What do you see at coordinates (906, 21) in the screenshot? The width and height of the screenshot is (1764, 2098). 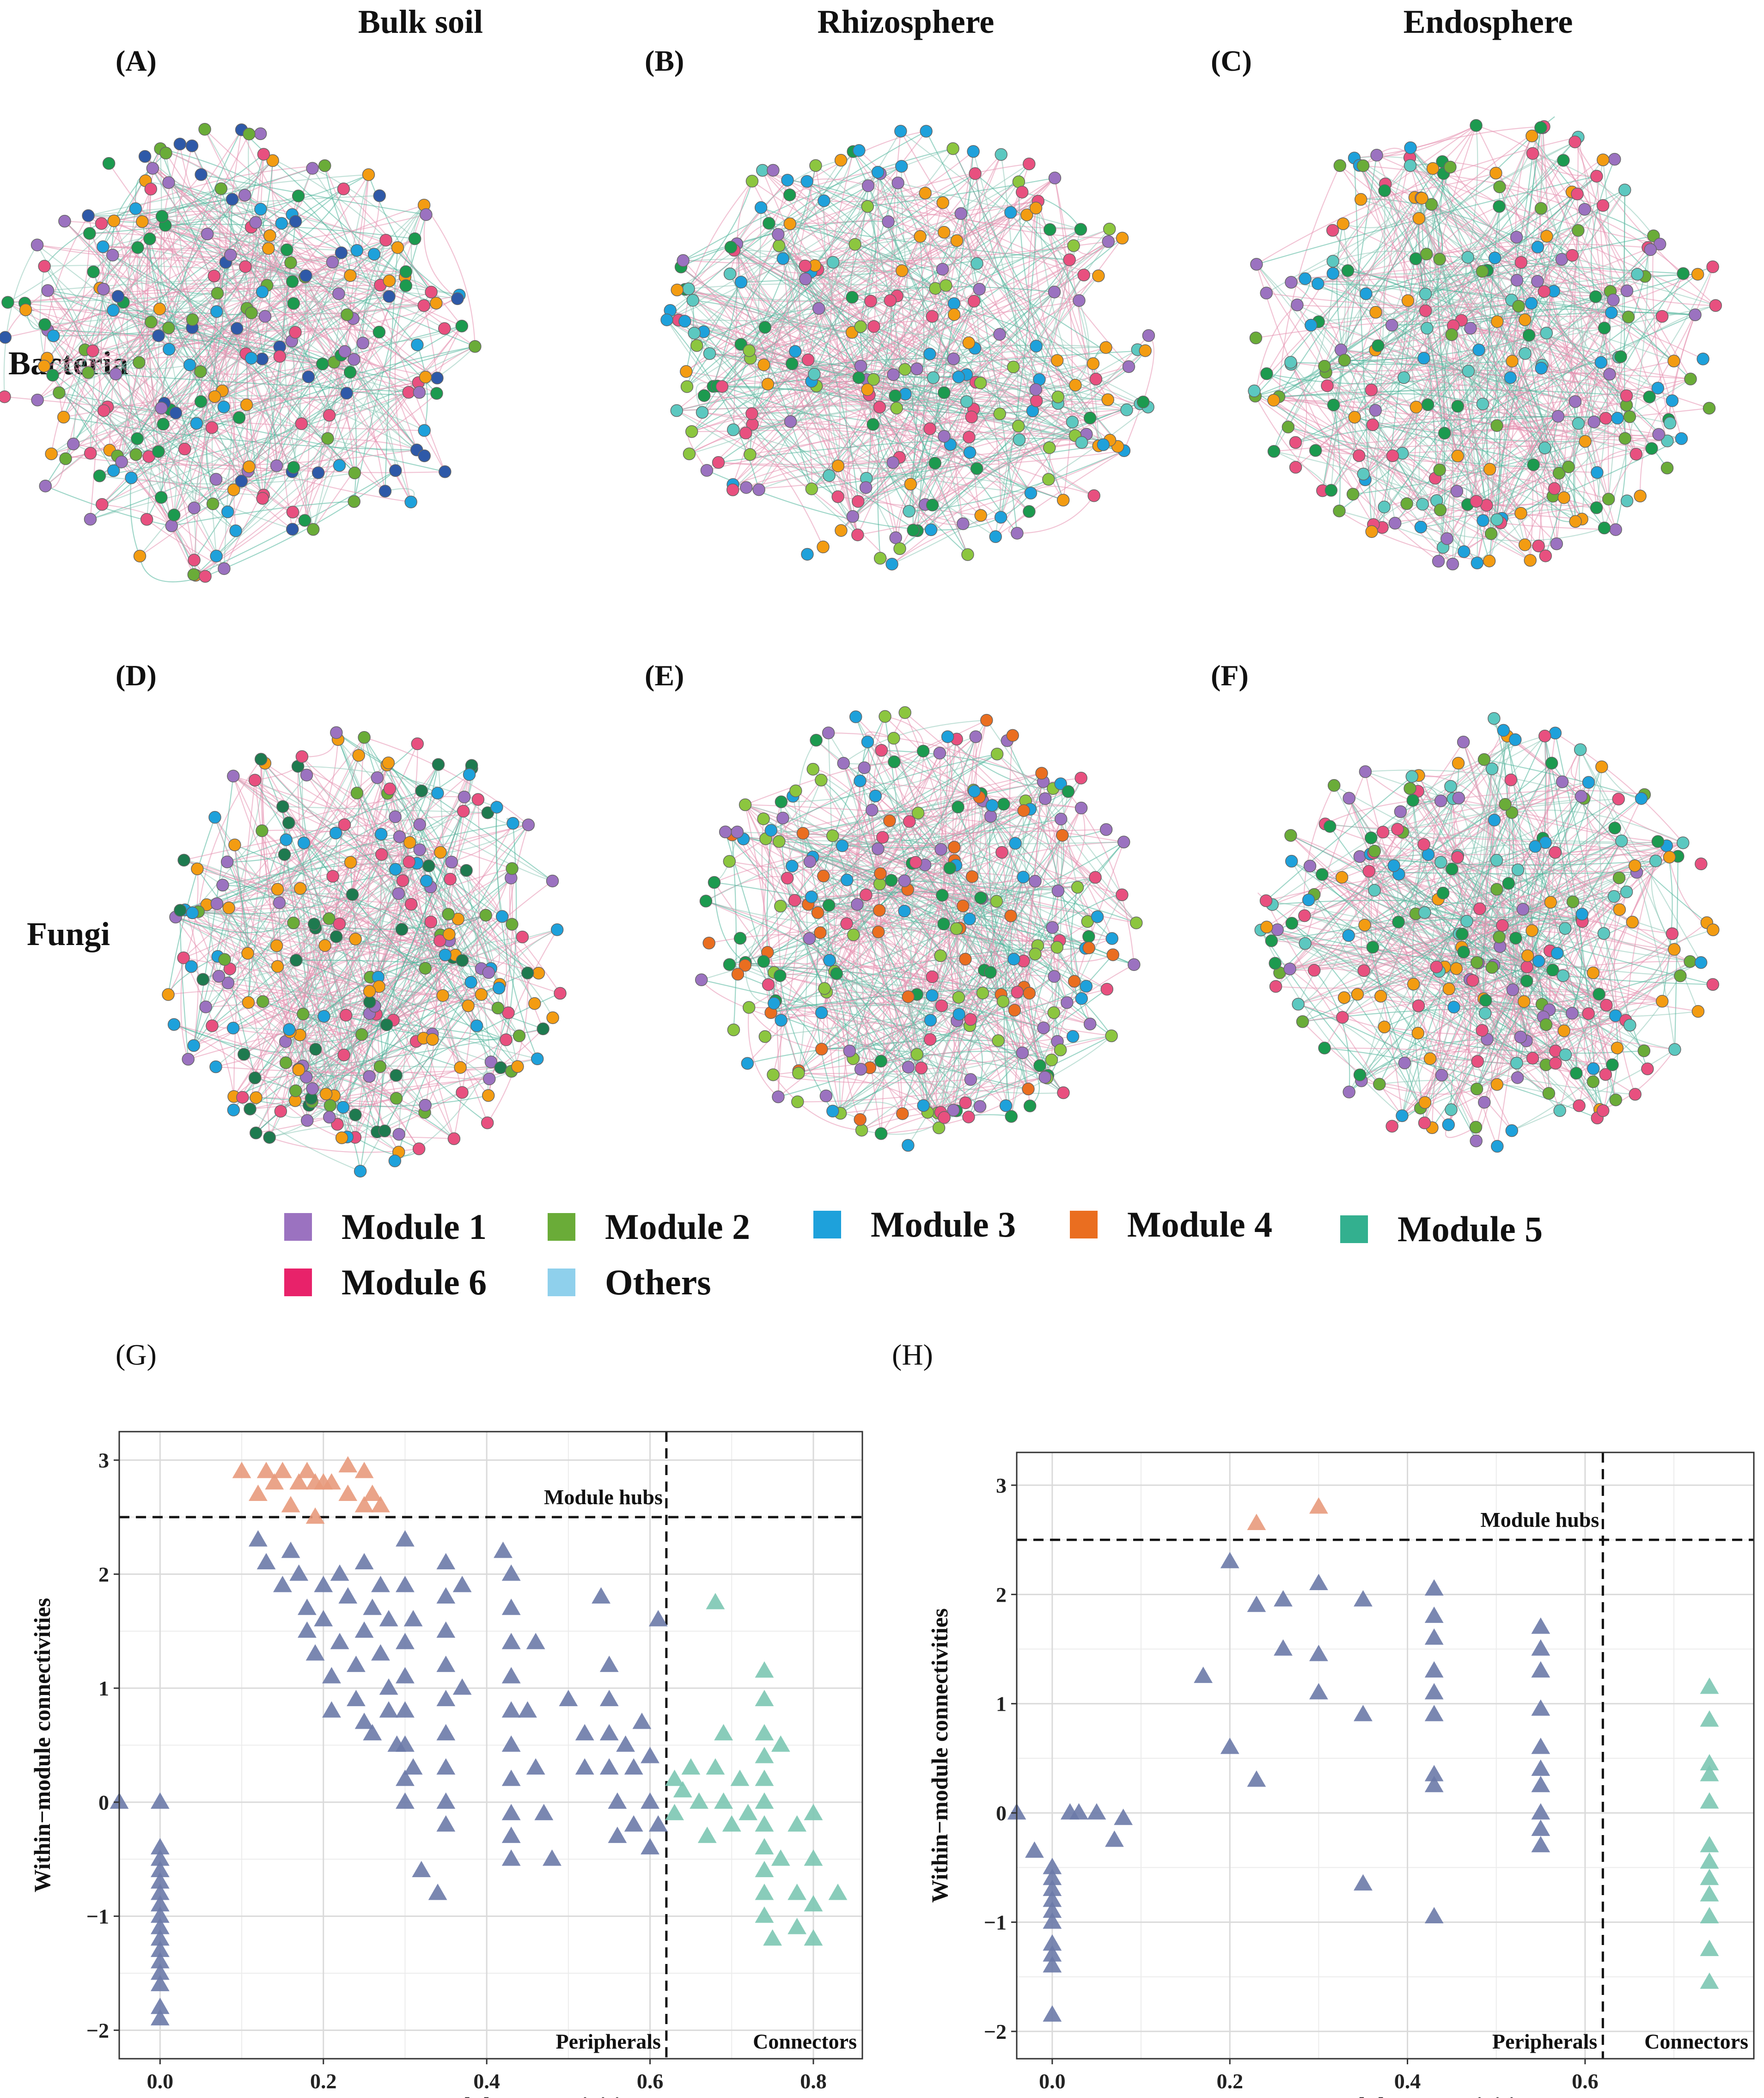 I see `column-title-rhizosphere: Rhizosphere` at bounding box center [906, 21].